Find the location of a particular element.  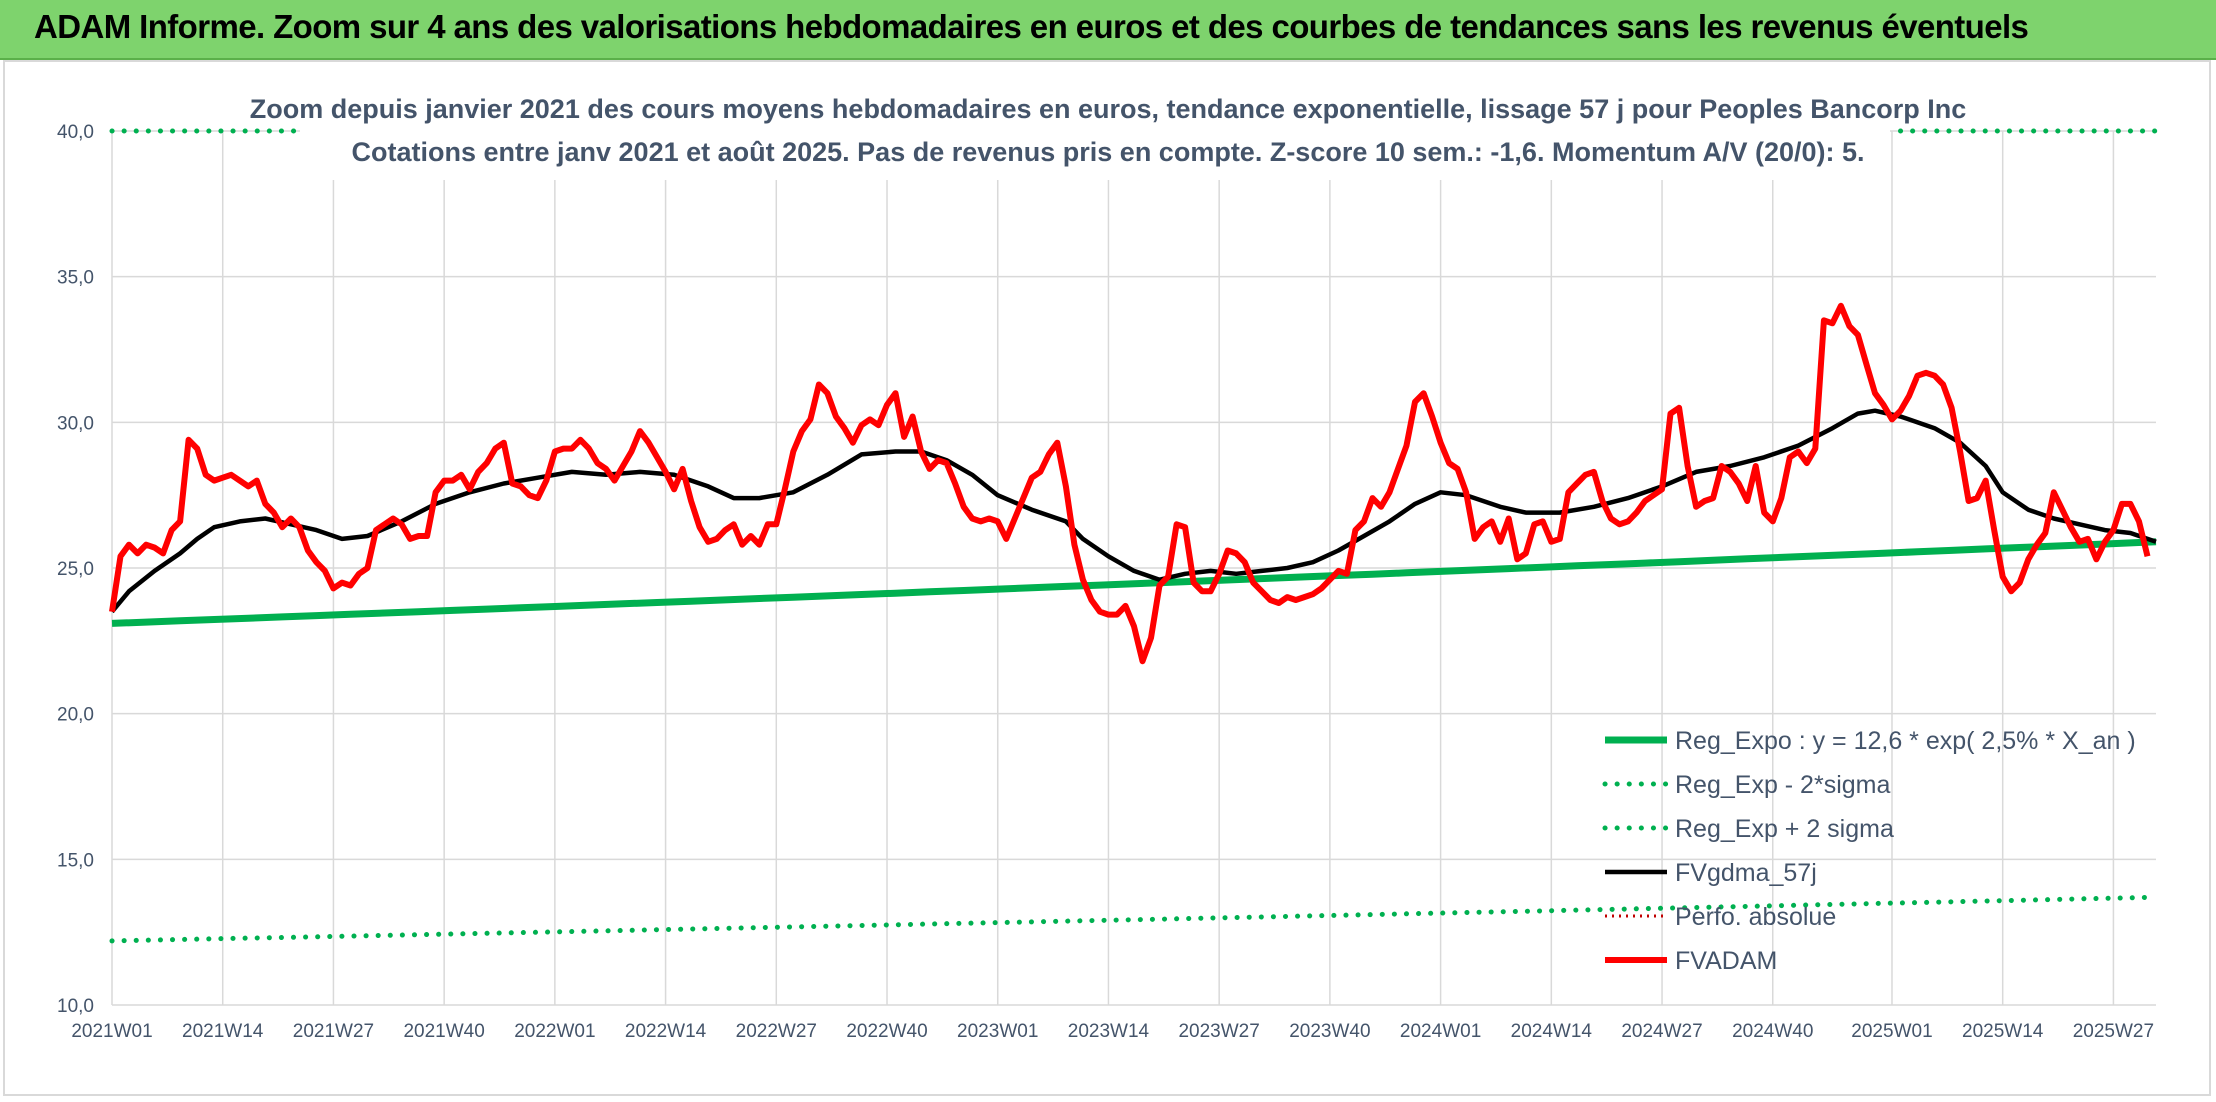

x-tick-label: 2022W40 is located at coordinates (886, 1031).